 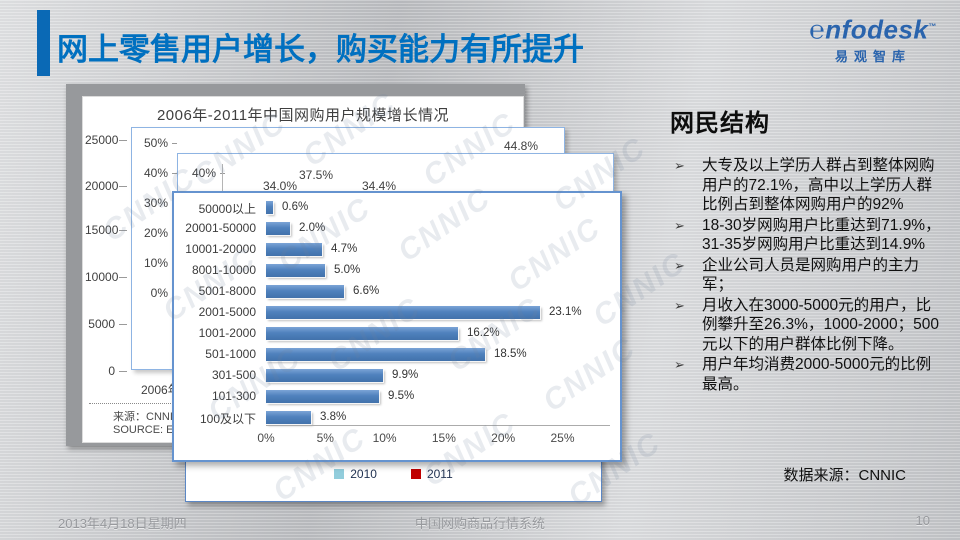 What do you see at coordinates (355, 474) in the screenshot?
I see `legend-item: 2010` at bounding box center [355, 474].